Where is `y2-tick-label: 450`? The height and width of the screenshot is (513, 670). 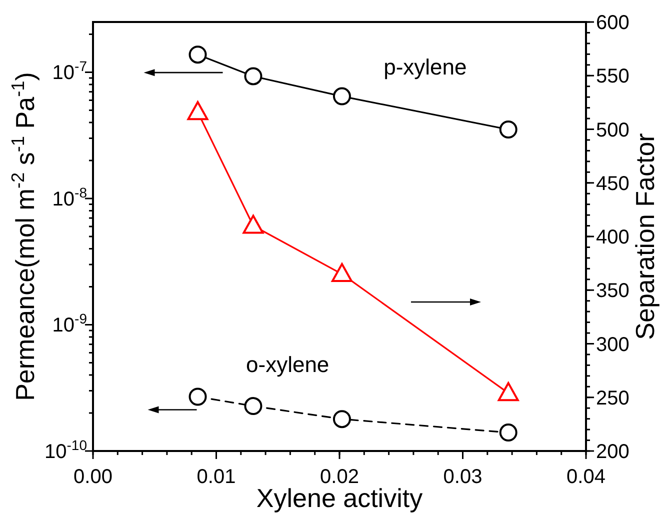 y2-tick-label: 450 is located at coordinates (613, 183).